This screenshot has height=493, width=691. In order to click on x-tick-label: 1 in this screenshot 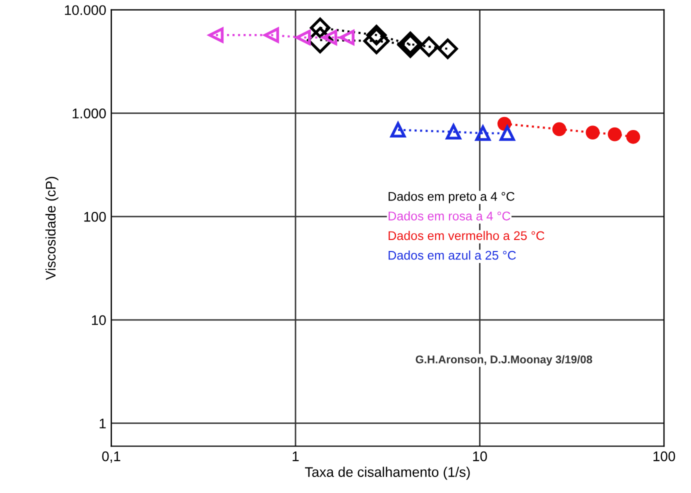, I will do `click(295, 457)`.